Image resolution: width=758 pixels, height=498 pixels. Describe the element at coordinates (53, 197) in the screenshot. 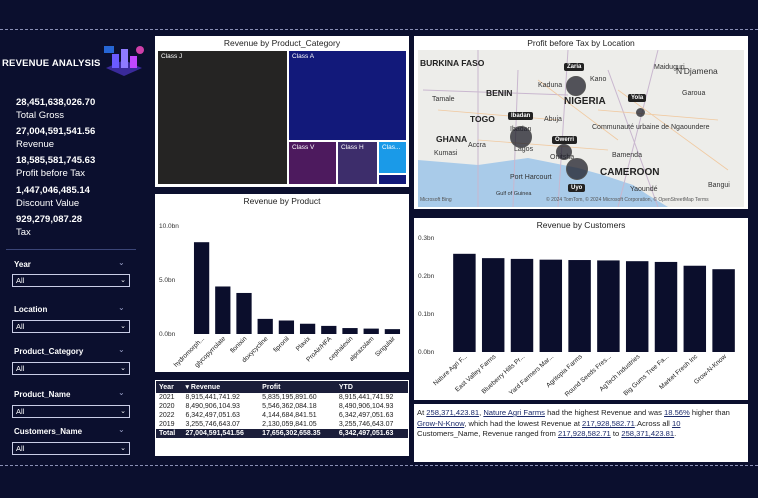

I see `kpi-discount-value: 1,447,046,485.14 Discount Value` at that location.